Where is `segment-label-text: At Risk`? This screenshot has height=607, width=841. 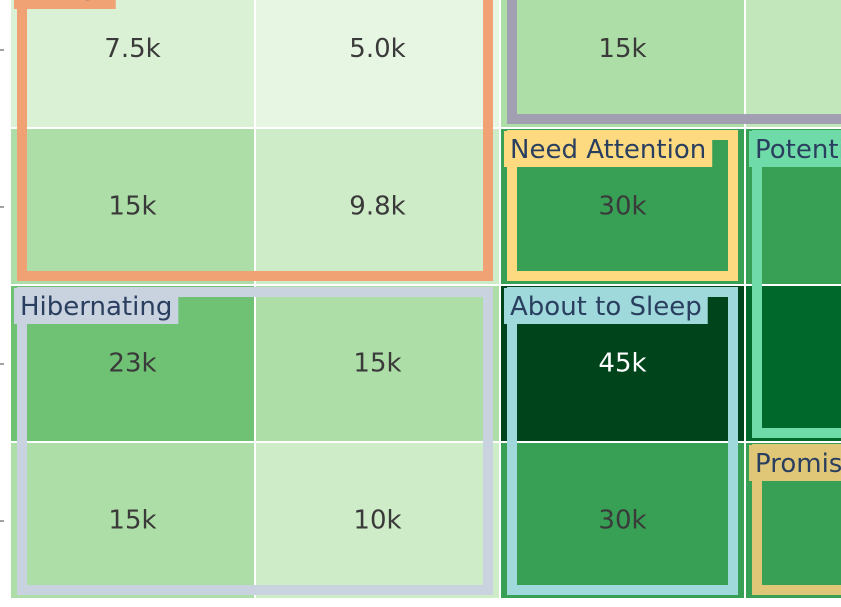 segment-label-text: At Risk is located at coordinates (65, 3).